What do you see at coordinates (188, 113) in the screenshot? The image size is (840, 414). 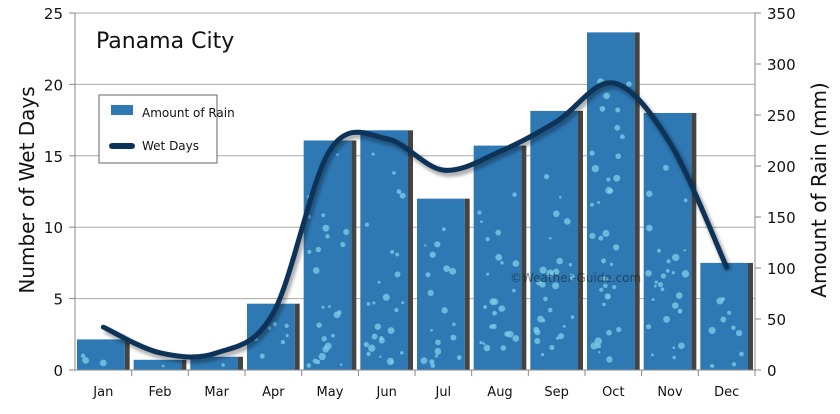 I see `legend-rain-label: Amount of Rain` at bounding box center [188, 113].